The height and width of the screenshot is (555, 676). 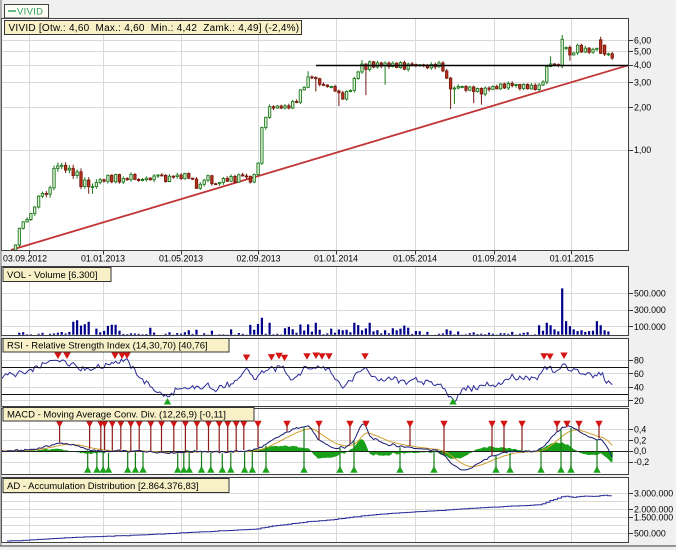 I want to click on svg-text: 5,00, so click(x=642, y=51).